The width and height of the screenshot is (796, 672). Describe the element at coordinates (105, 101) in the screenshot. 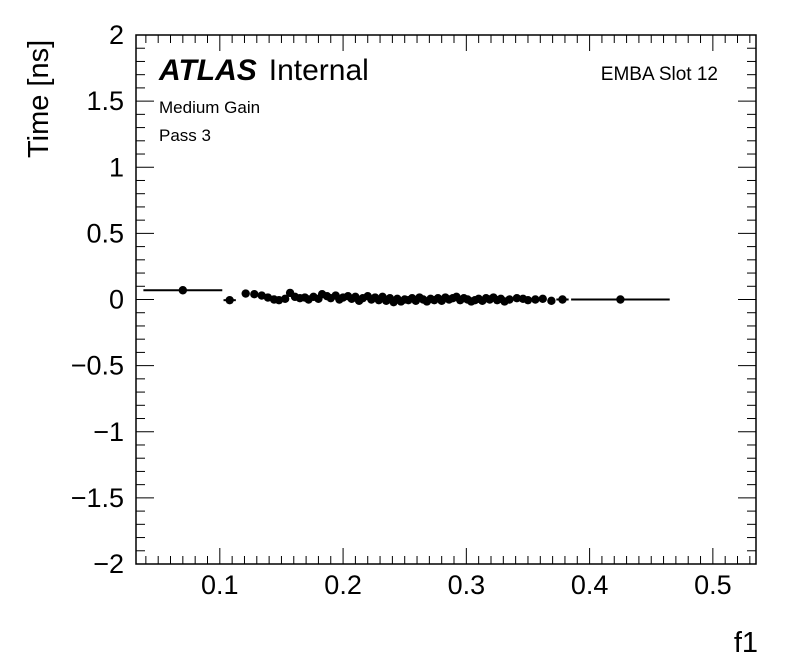

I see `y-tick-label: 1.5` at that location.